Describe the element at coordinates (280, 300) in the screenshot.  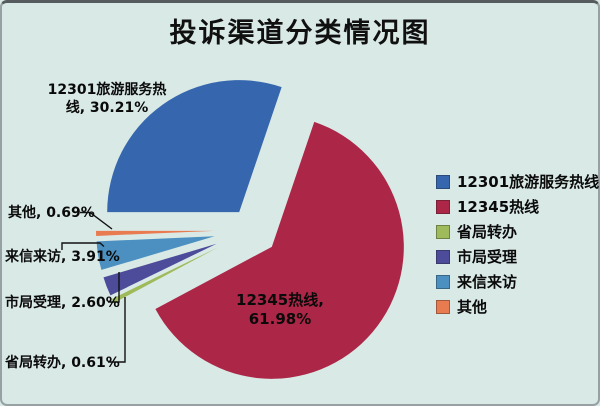
I see `slice-label-12345-line1: 12345热线,` at that location.